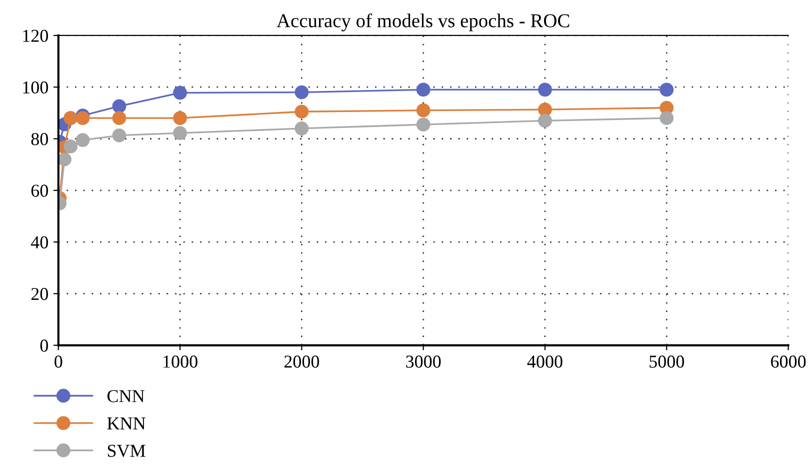  What do you see at coordinates (302, 362) in the screenshot?
I see `x-tick-label: 2000` at bounding box center [302, 362].